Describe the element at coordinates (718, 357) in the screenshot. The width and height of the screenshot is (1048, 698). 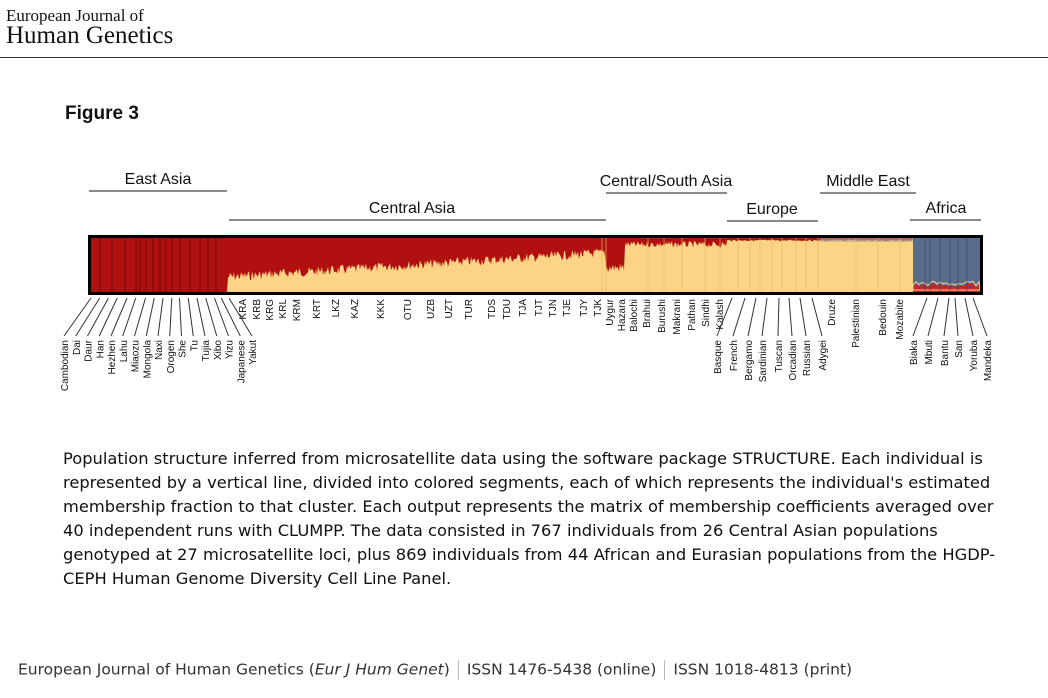
I see `population-label: Basque` at that location.